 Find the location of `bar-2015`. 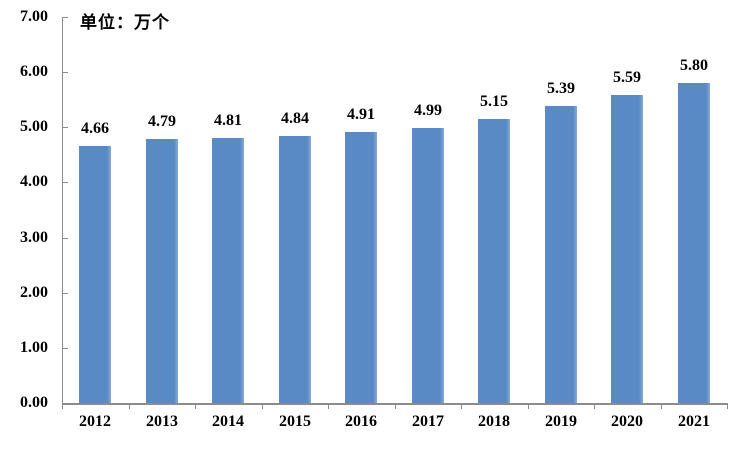

bar-2015 is located at coordinates (295, 269).